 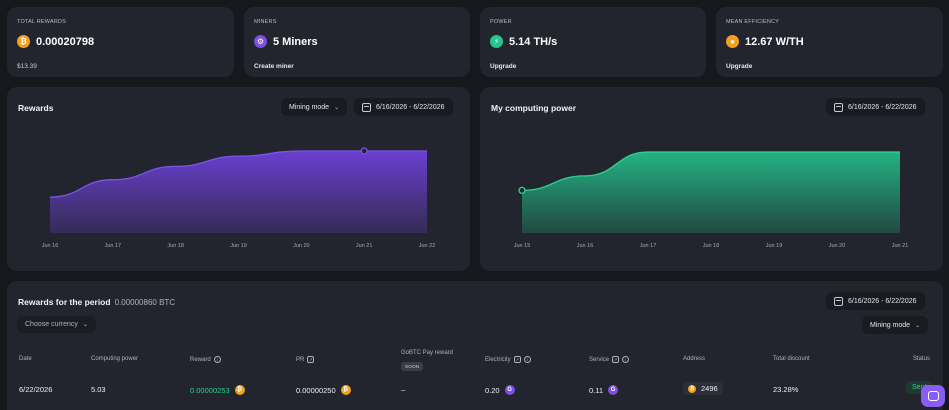 What do you see at coordinates (604, 390) in the screenshot?
I see `cell-service: 0.11 G` at bounding box center [604, 390].